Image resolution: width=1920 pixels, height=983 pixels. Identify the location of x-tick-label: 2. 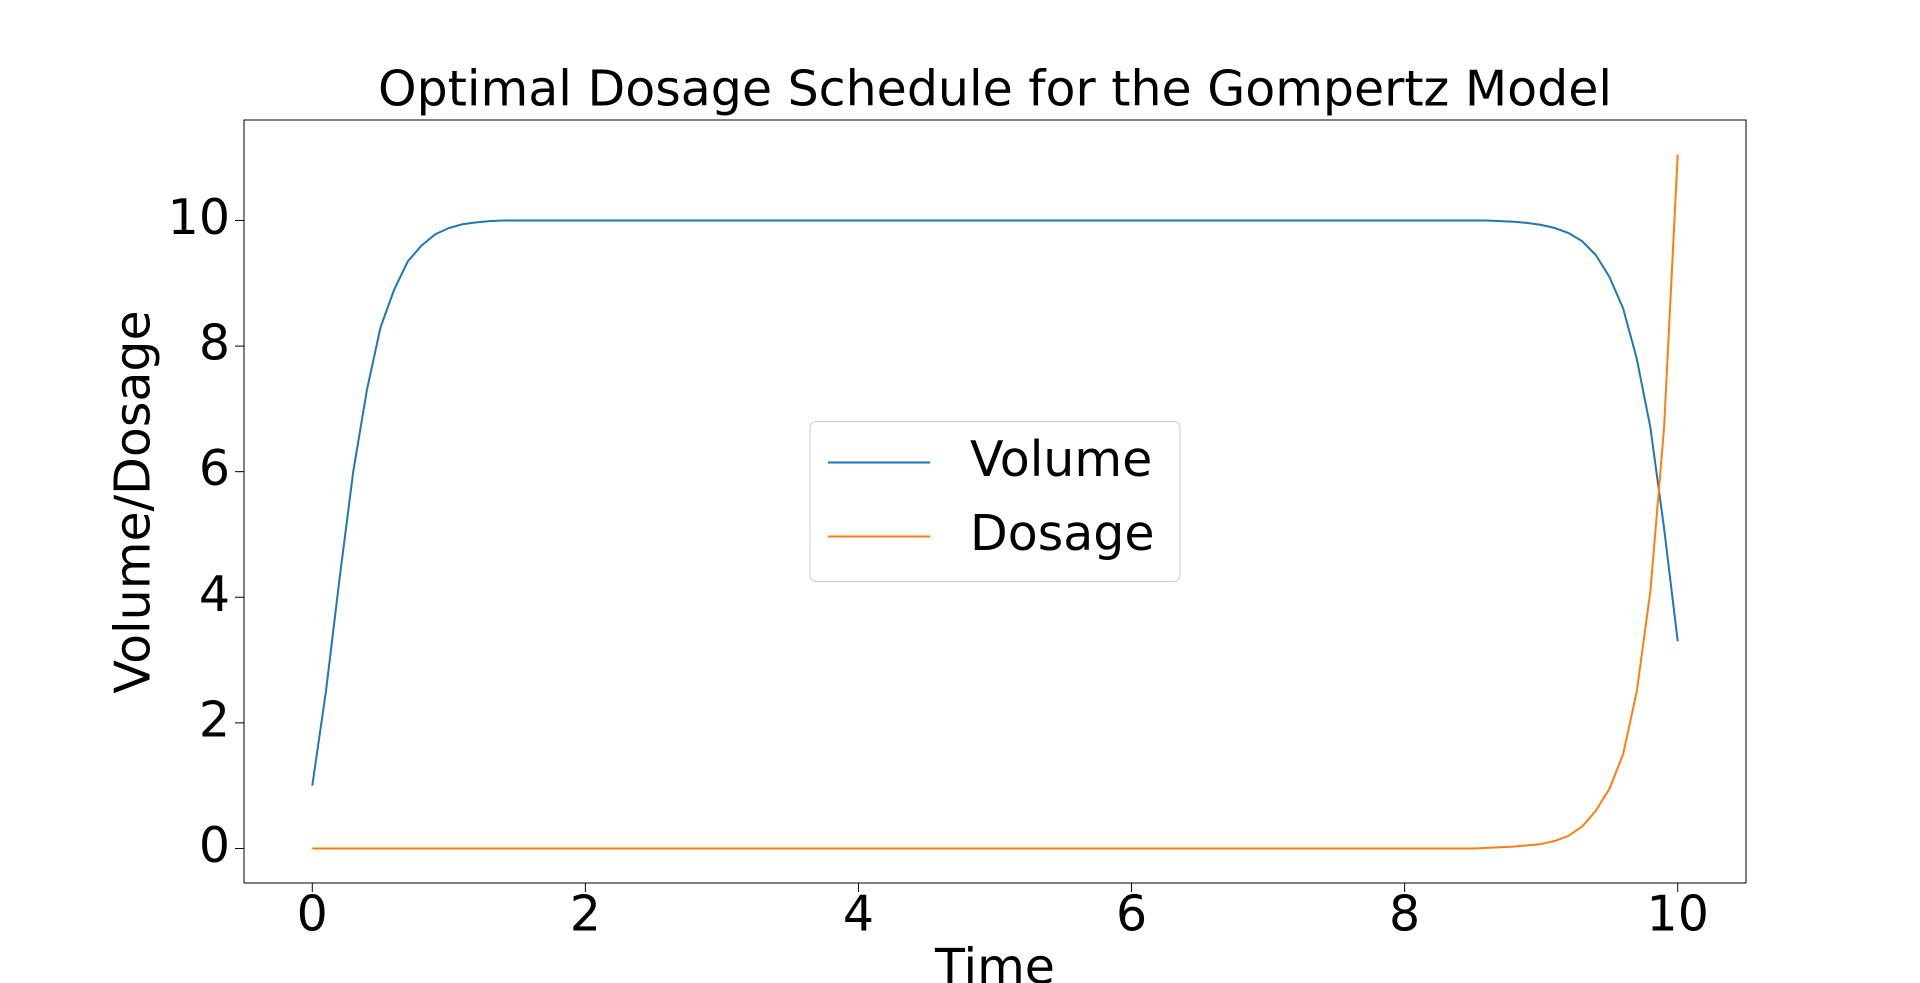
(585, 914).